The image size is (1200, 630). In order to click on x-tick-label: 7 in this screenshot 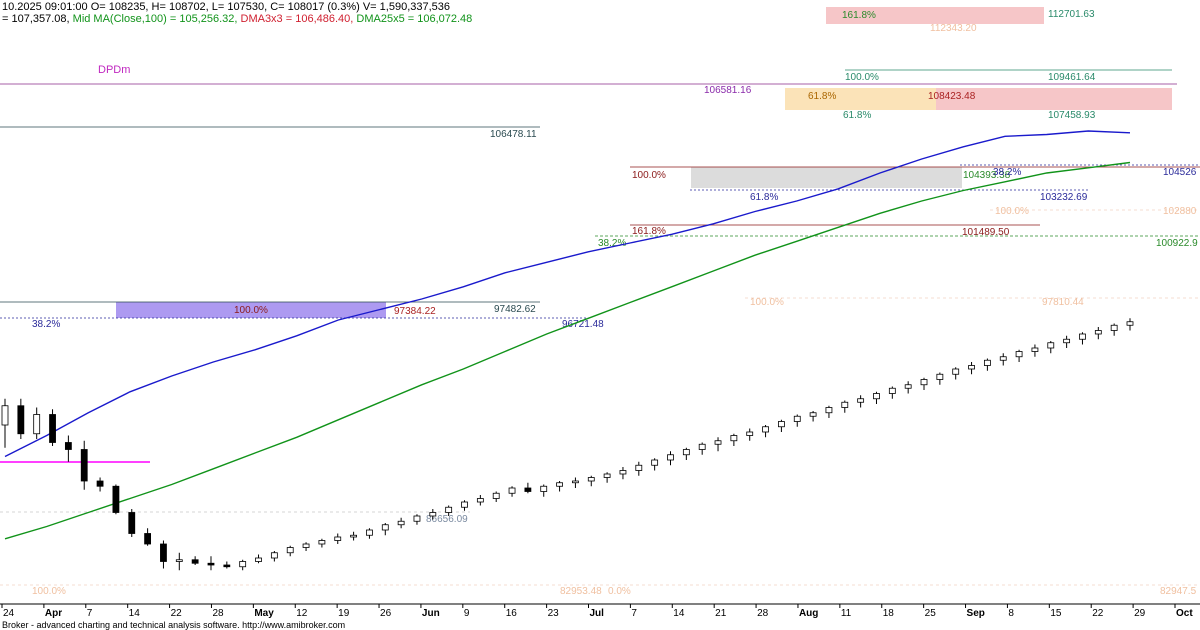, I will do `click(634, 613)`.